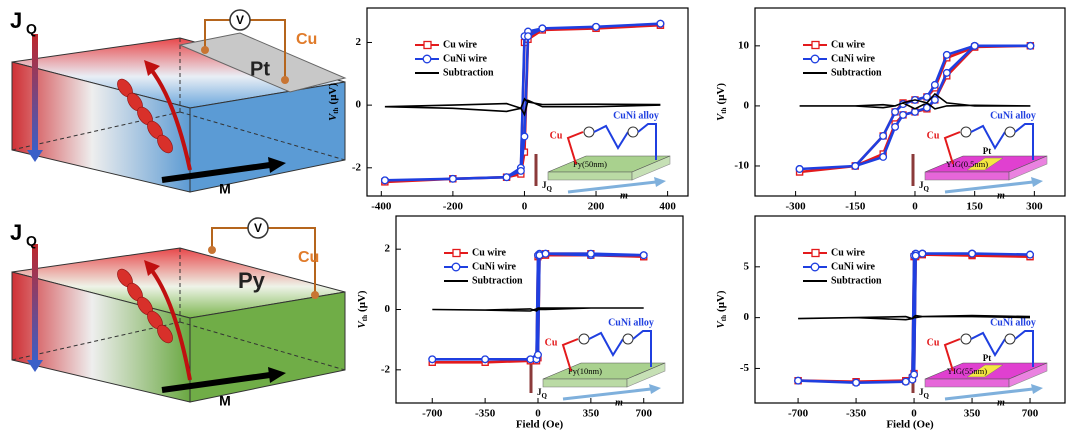 Image resolution: width=1074 pixels, height=430 pixels. I want to click on inset-voltmeter, so click(633, 132).